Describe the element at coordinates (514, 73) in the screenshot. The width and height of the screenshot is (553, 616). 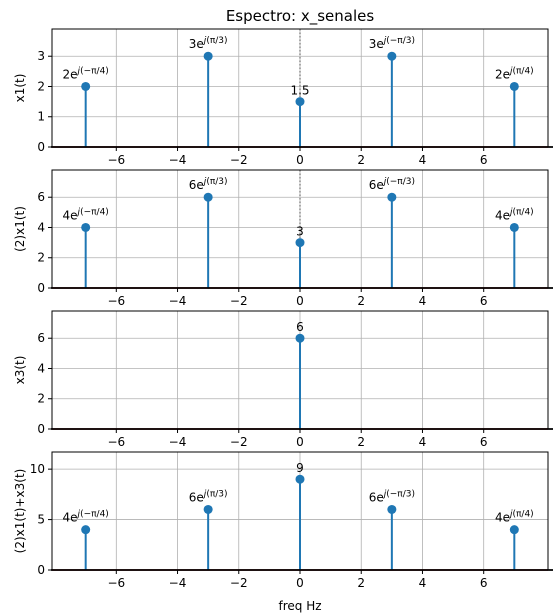
I see `data-label: 2ej(π/4)` at that location.